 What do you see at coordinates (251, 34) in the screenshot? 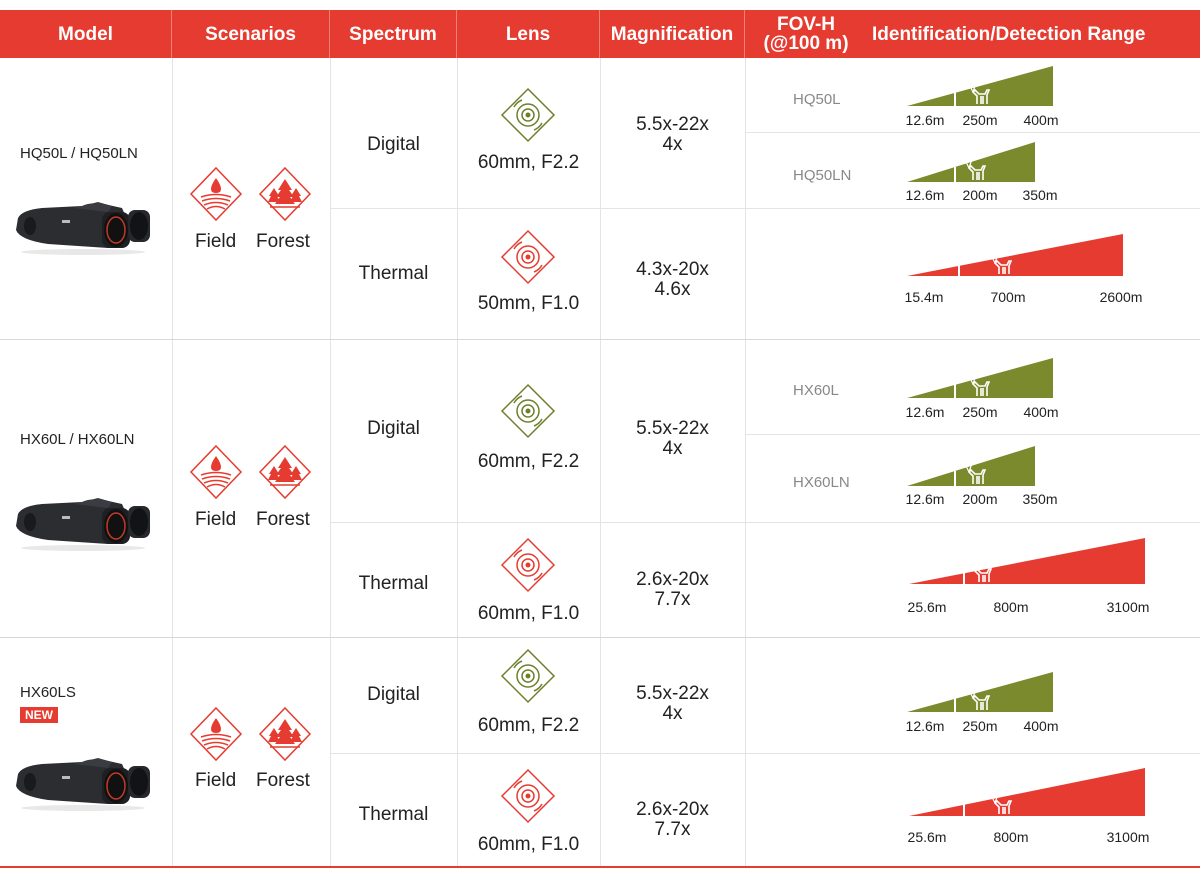
I see `header-scenarios: Scenarios` at bounding box center [251, 34].